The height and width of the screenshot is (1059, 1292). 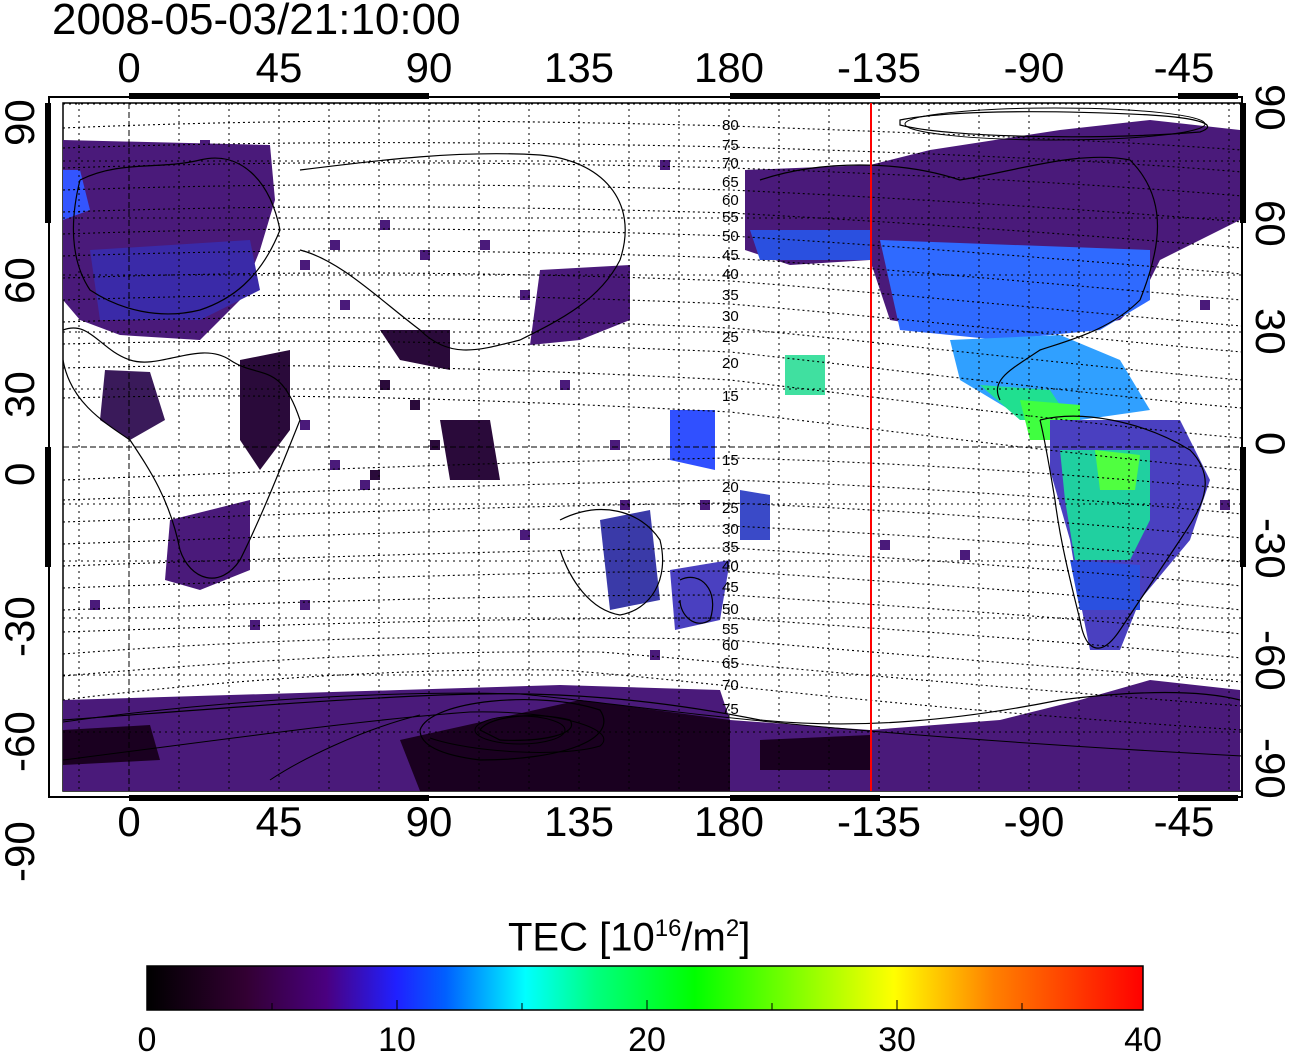 I want to click on colorbar-title-mid: /m, so click(x=703, y=937).